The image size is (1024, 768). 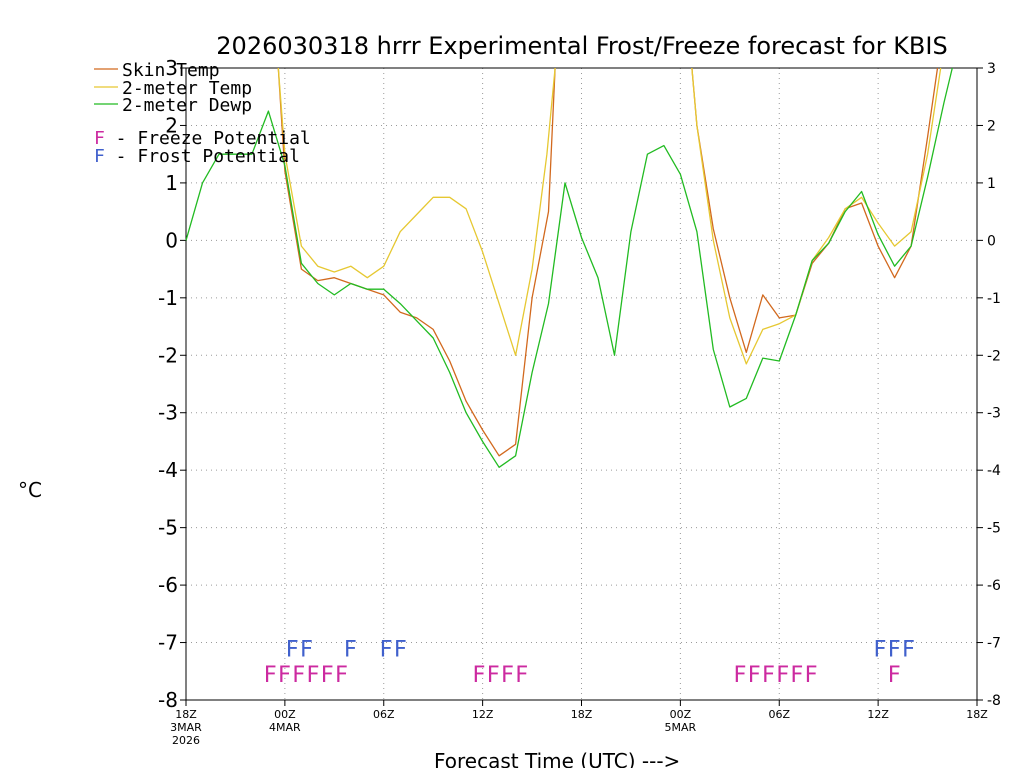 What do you see at coordinates (99, 156) in the screenshot?
I see `legend-frost-letter: F` at bounding box center [99, 156].